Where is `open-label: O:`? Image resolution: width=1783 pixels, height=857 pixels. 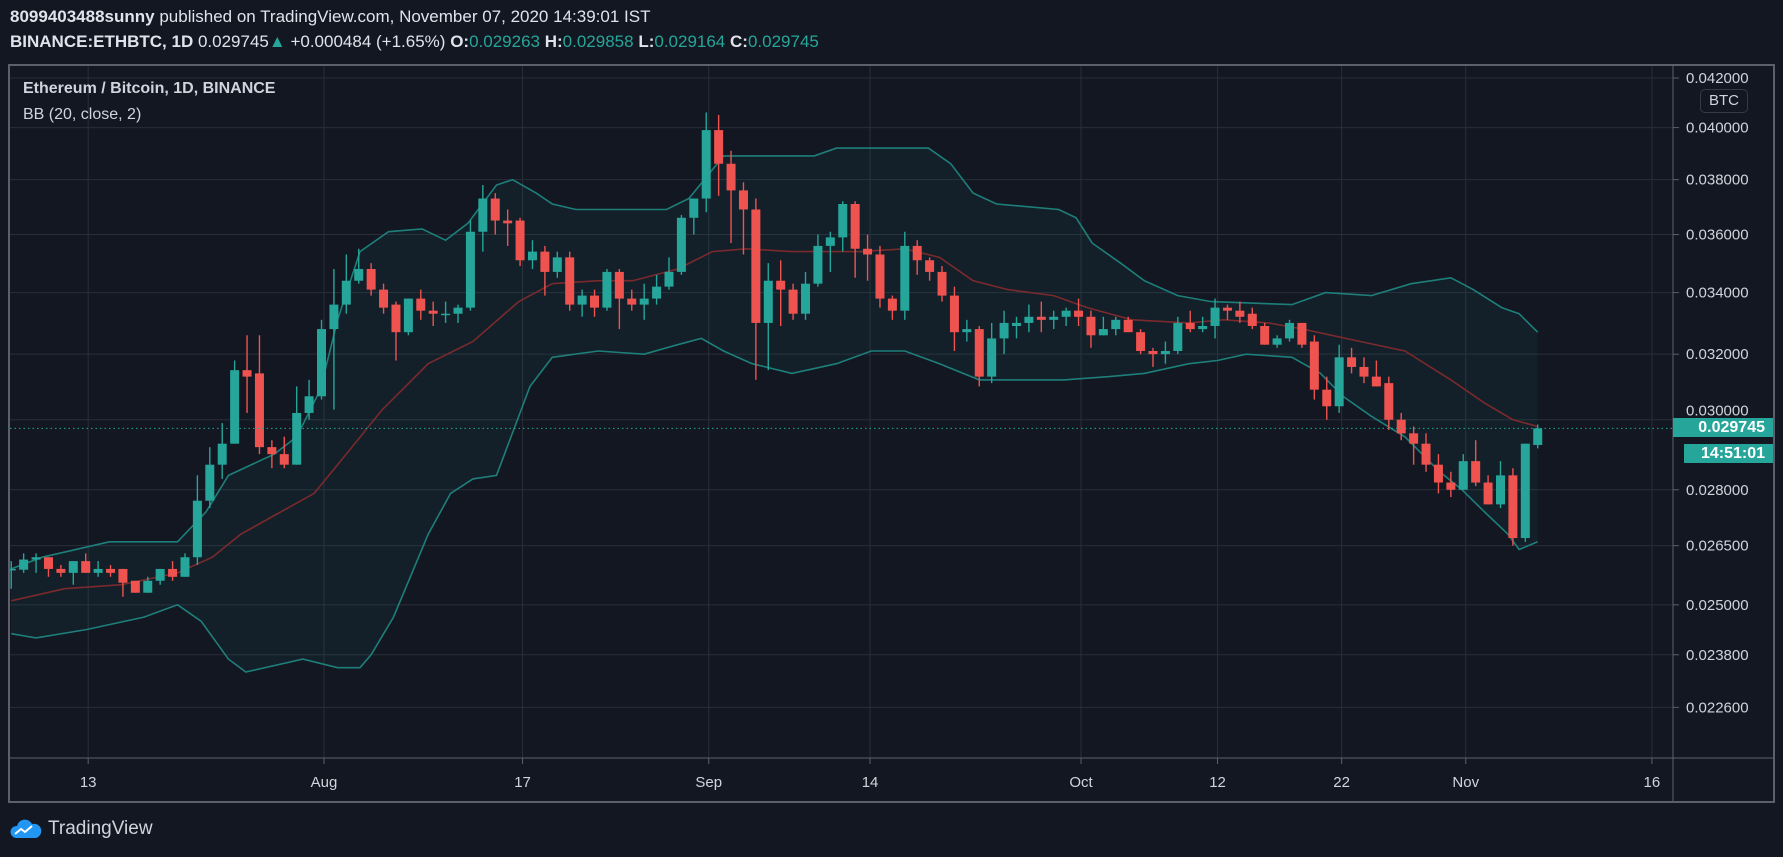
open-label: O: is located at coordinates (460, 41).